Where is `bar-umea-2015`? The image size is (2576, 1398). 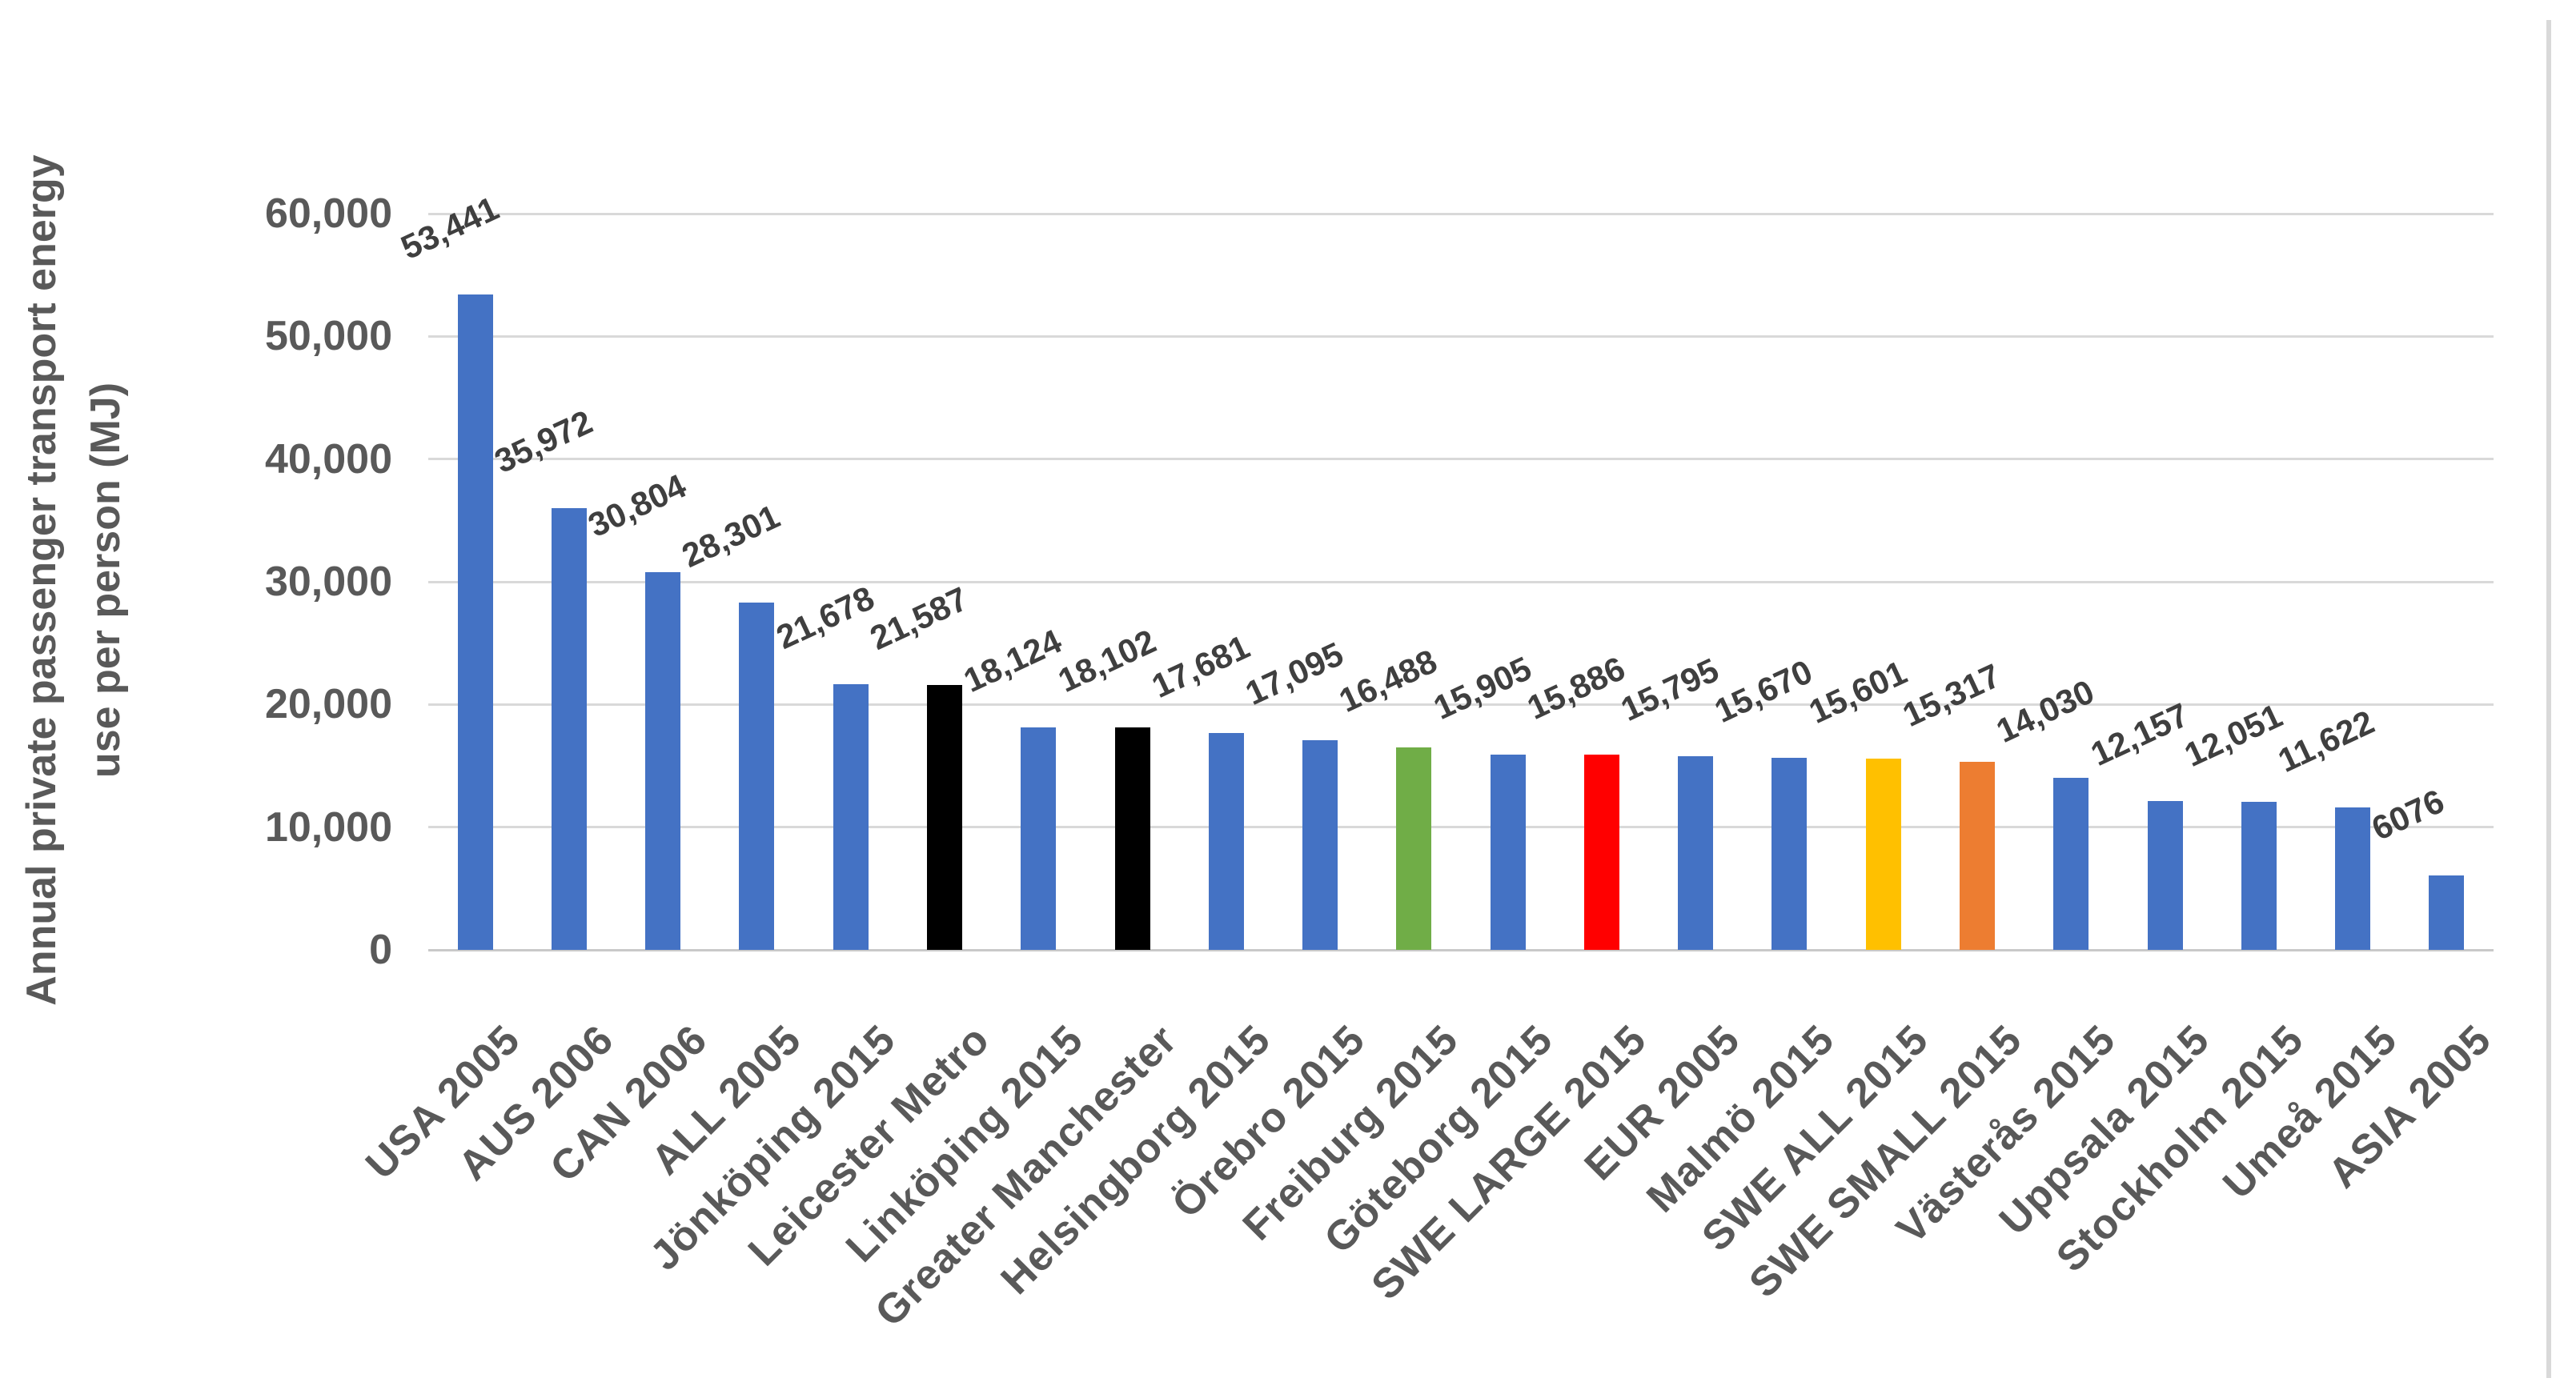 bar-umea-2015 is located at coordinates (2353, 878).